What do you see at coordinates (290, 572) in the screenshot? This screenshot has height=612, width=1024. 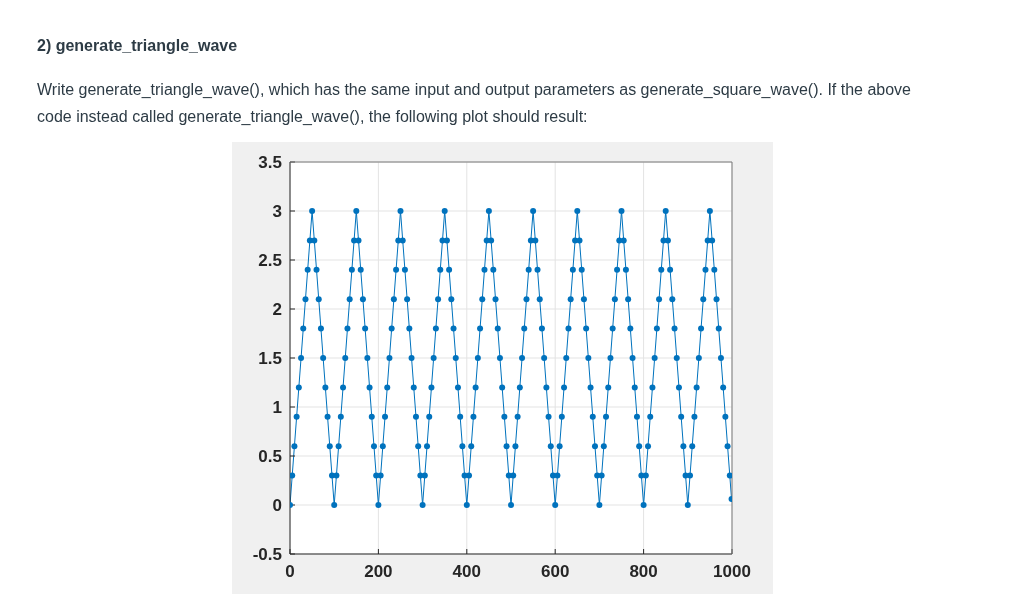 I see `x-tick-label: 0` at bounding box center [290, 572].